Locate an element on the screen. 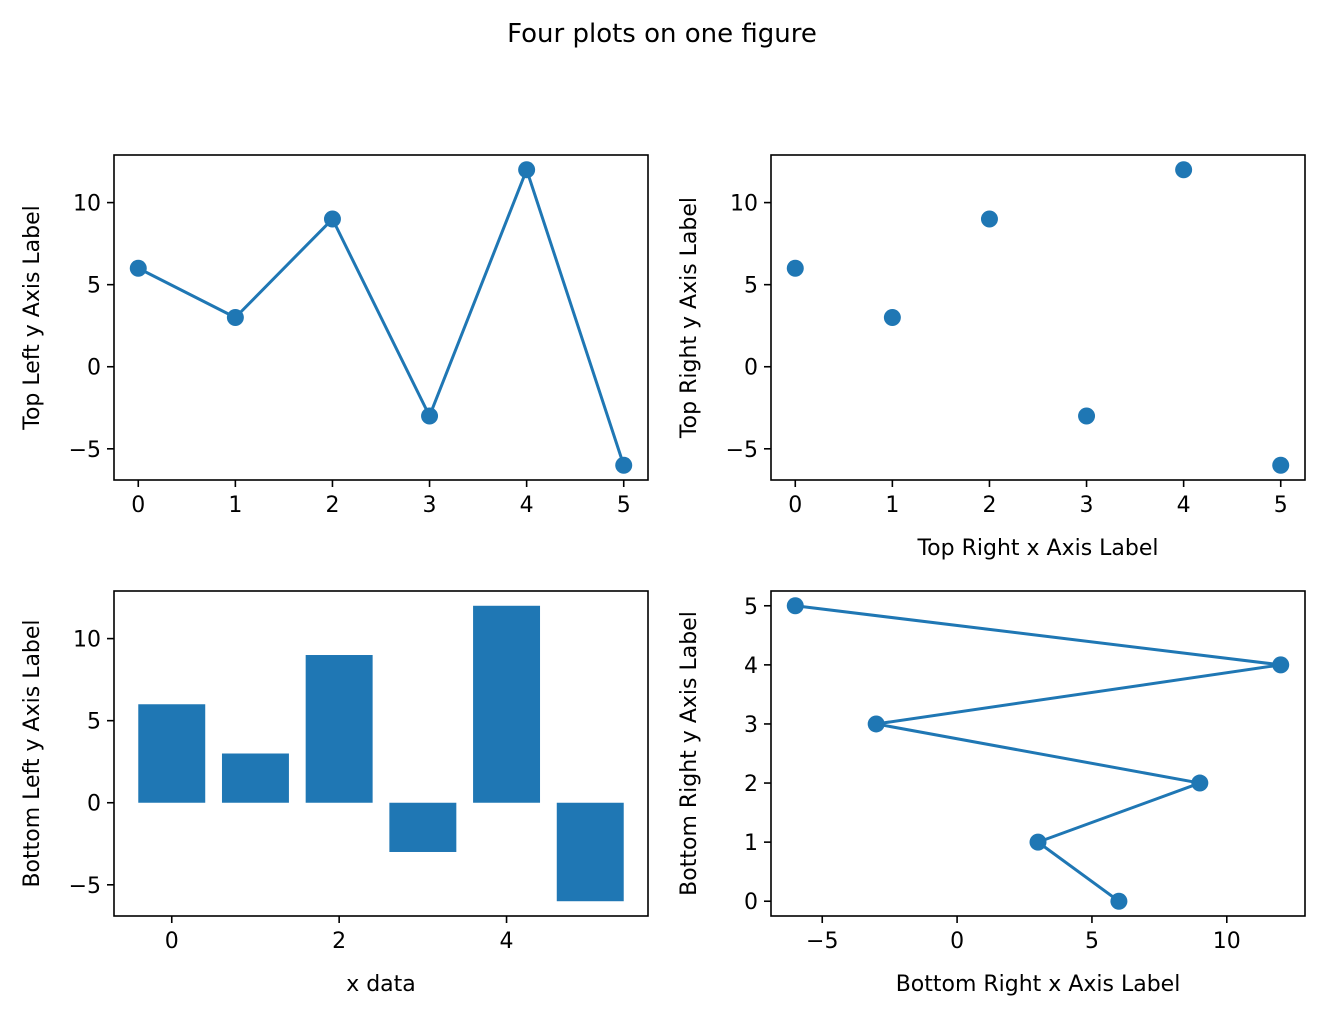 This screenshot has height=1017, width=1324. y-tick-label: 1 is located at coordinates (751, 843).